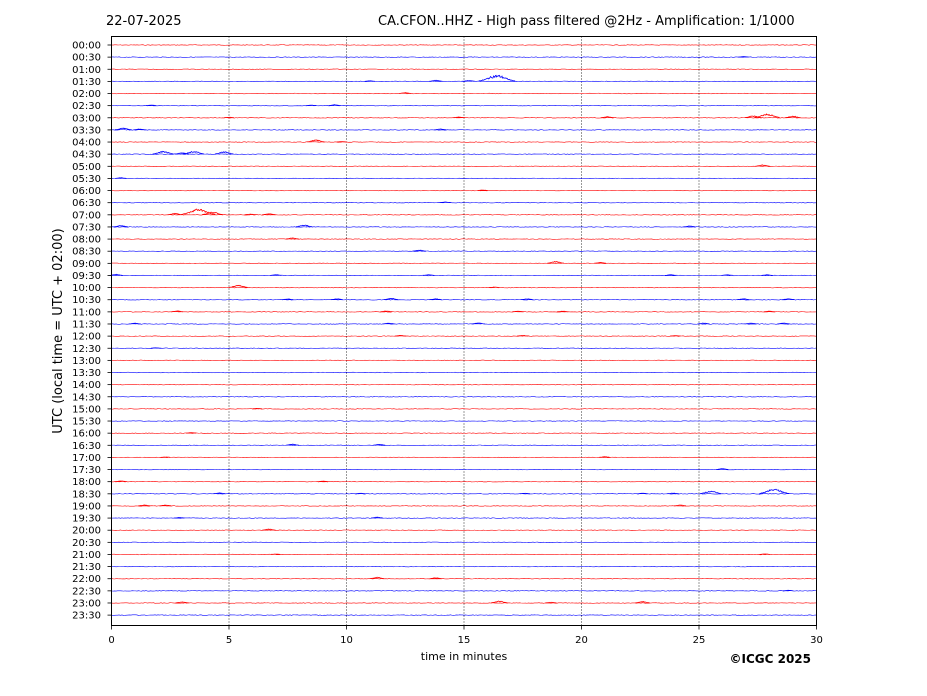 The height and width of the screenshot is (696, 927). Describe the element at coordinates (86, 227) in the screenshot. I see `y-tick-label: 07:30` at that location.